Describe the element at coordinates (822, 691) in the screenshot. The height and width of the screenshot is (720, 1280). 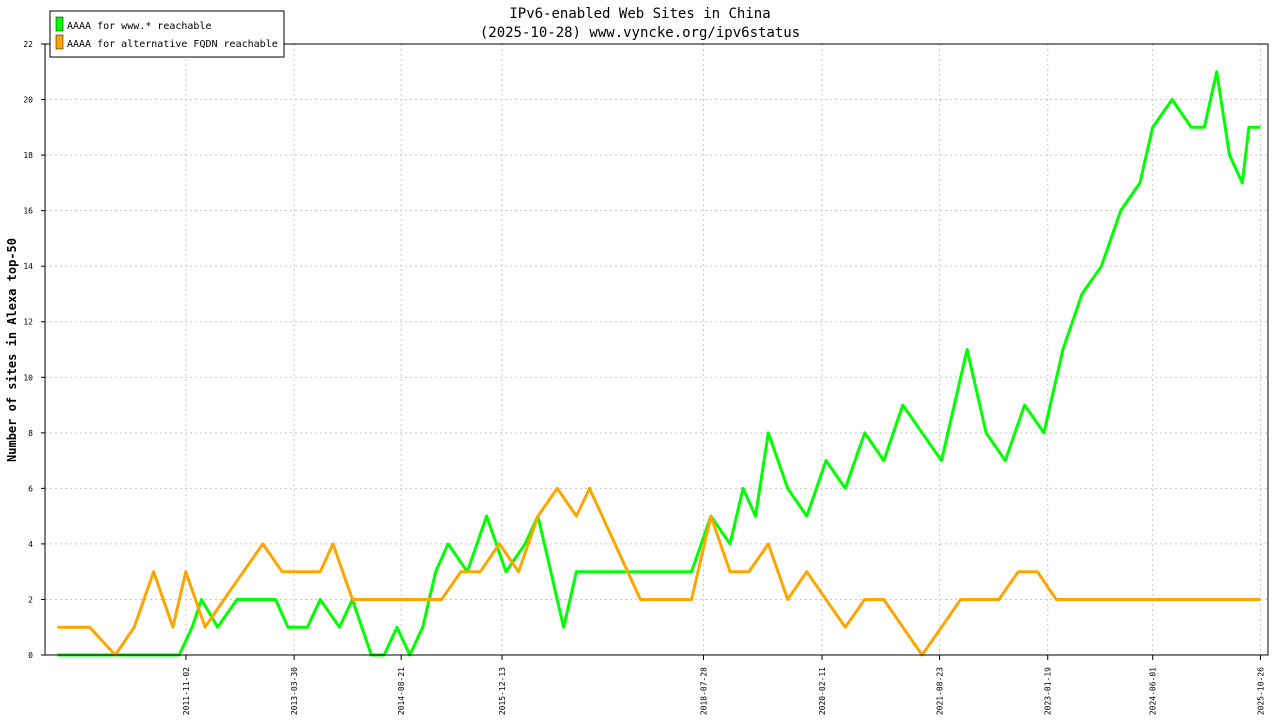
I see `x-tick-label: 2020-02-11` at that location.